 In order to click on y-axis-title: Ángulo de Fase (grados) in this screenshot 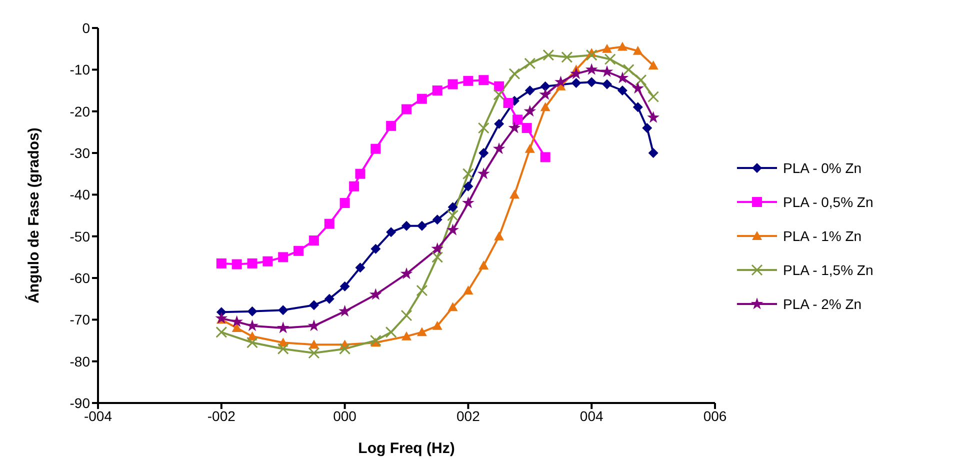, I will do `click(33, 216)`.